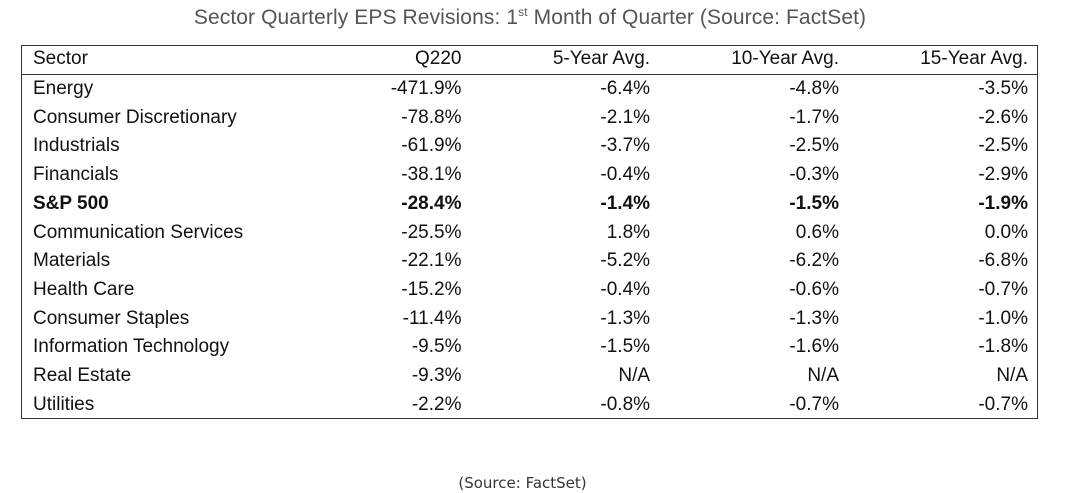  I want to click on 10yr-avg-value-cell: N/A, so click(823, 376).